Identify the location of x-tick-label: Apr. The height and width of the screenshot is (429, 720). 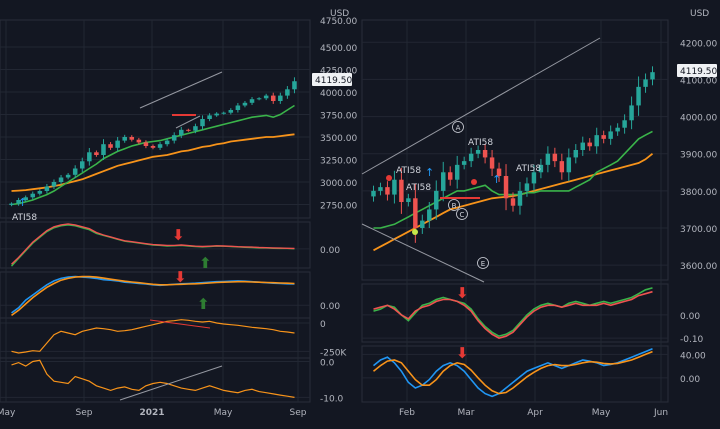
(535, 413).